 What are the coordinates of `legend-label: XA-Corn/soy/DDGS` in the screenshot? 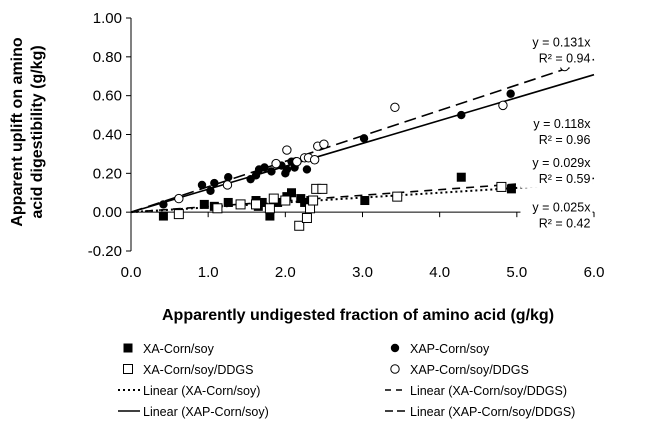 It's located at (198, 370).